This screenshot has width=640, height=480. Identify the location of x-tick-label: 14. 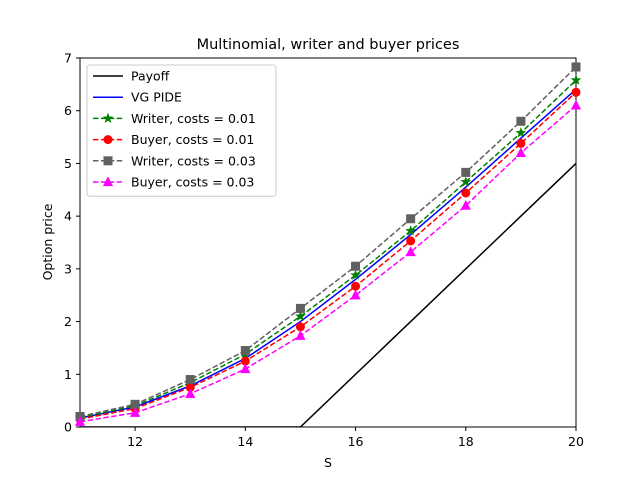
(245, 441).